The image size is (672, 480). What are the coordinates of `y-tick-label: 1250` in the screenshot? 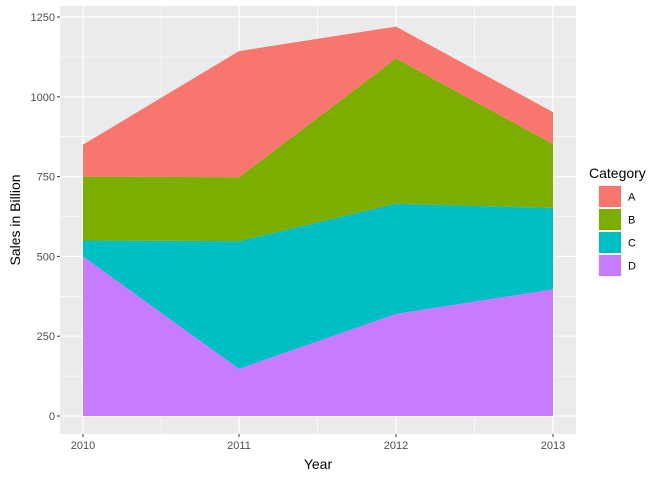 It's located at (43, 18).